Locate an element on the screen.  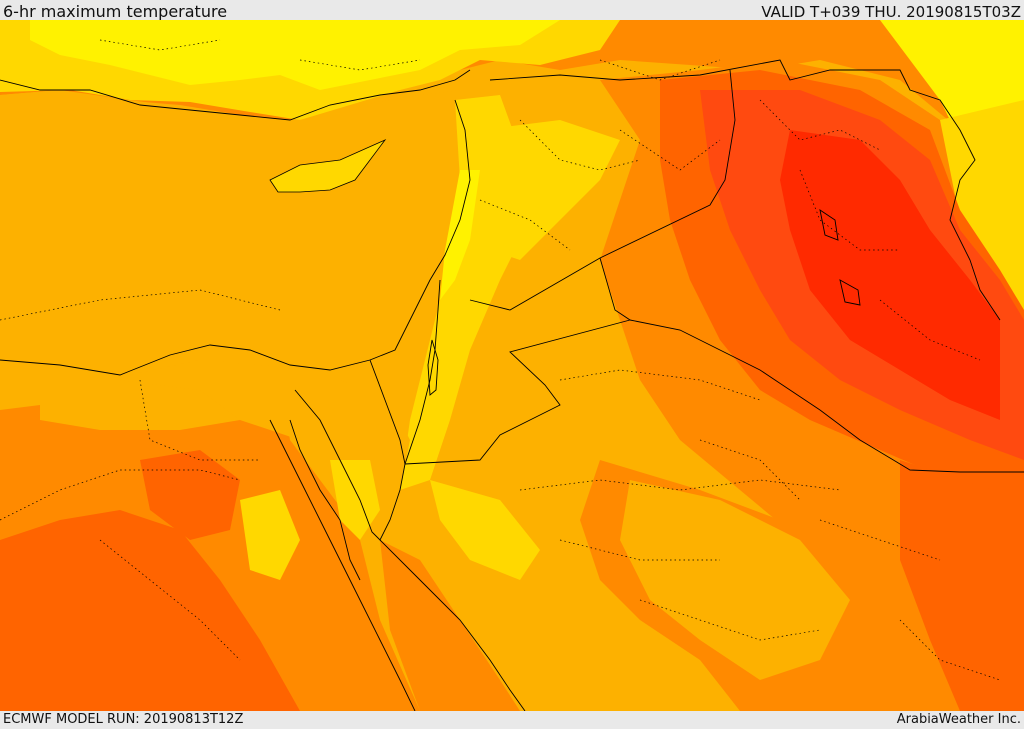
cyprus-island is located at coordinates (328, 166).